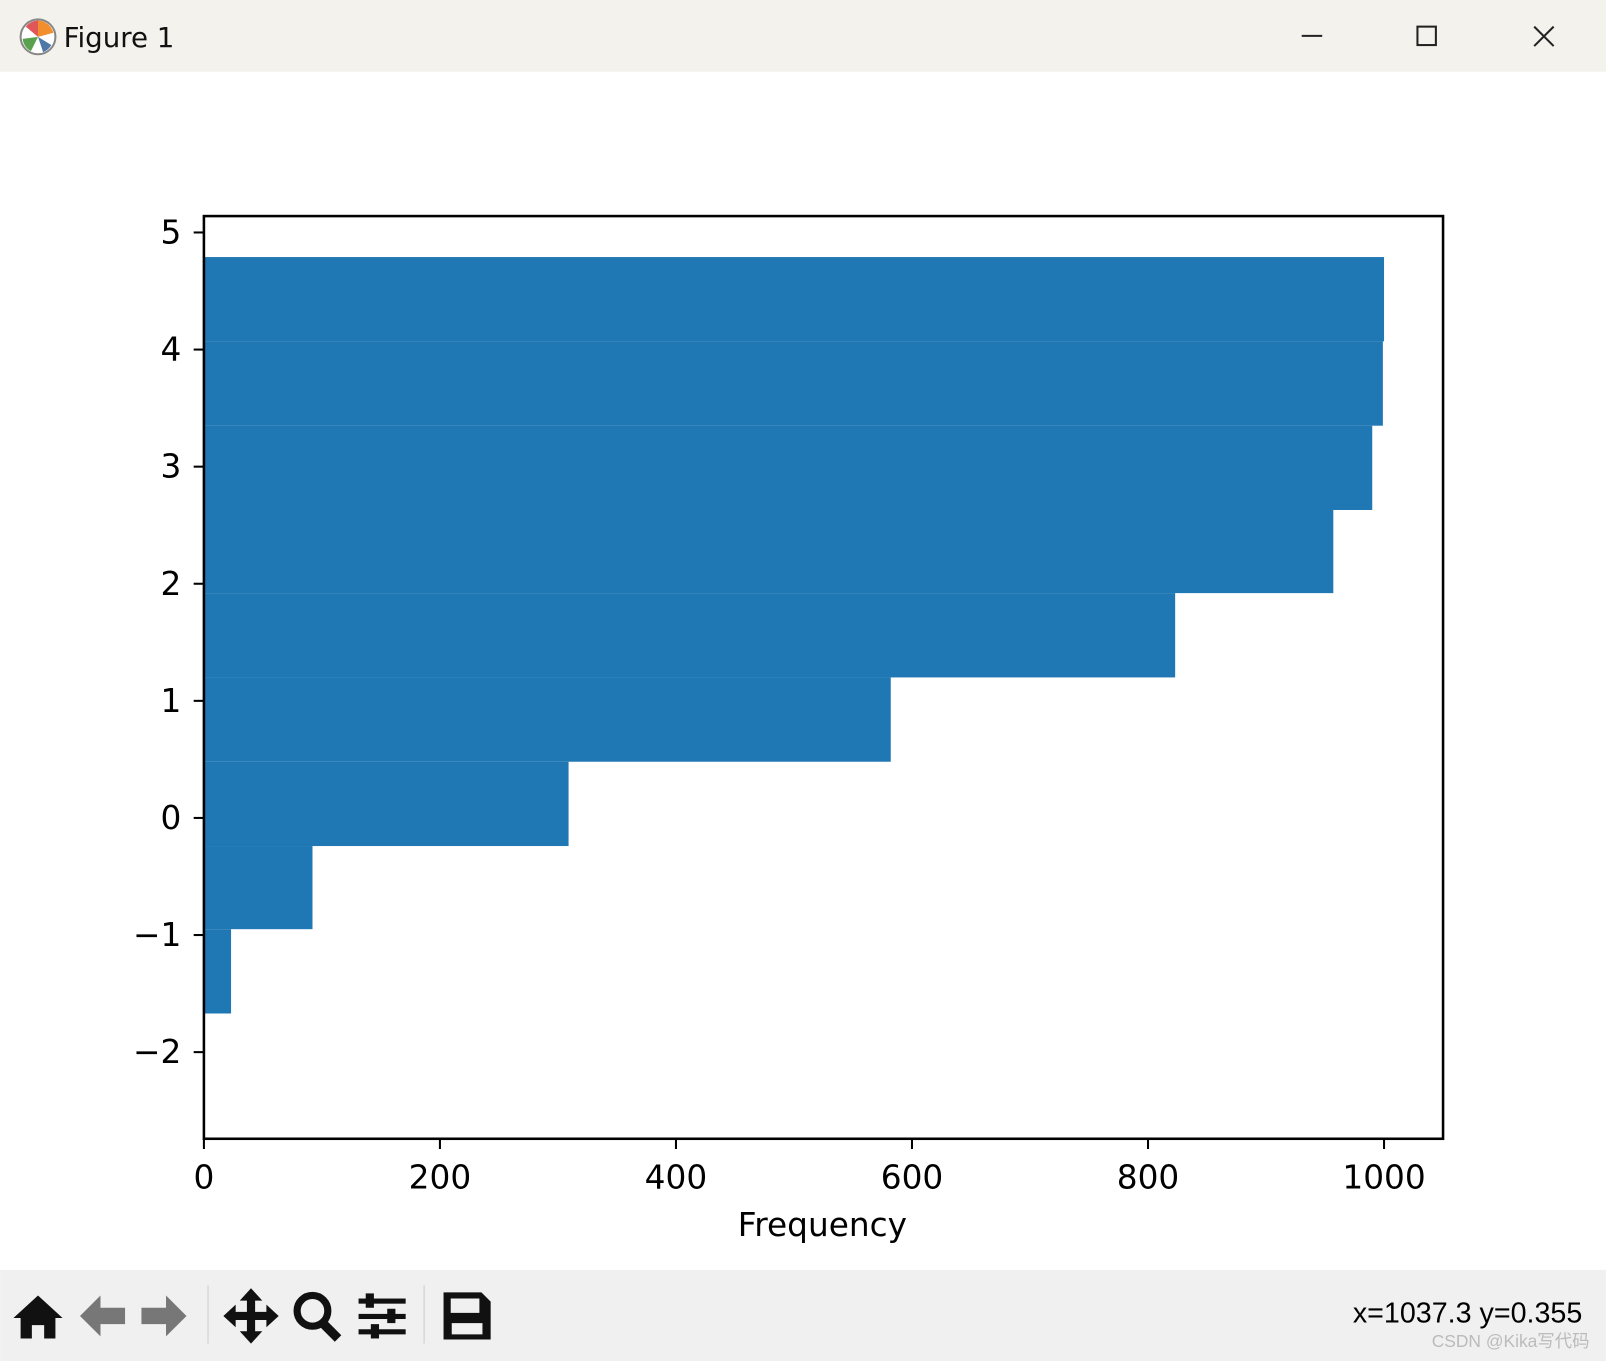  What do you see at coordinates (382, 1316) in the screenshot?
I see `configure-button` at bounding box center [382, 1316].